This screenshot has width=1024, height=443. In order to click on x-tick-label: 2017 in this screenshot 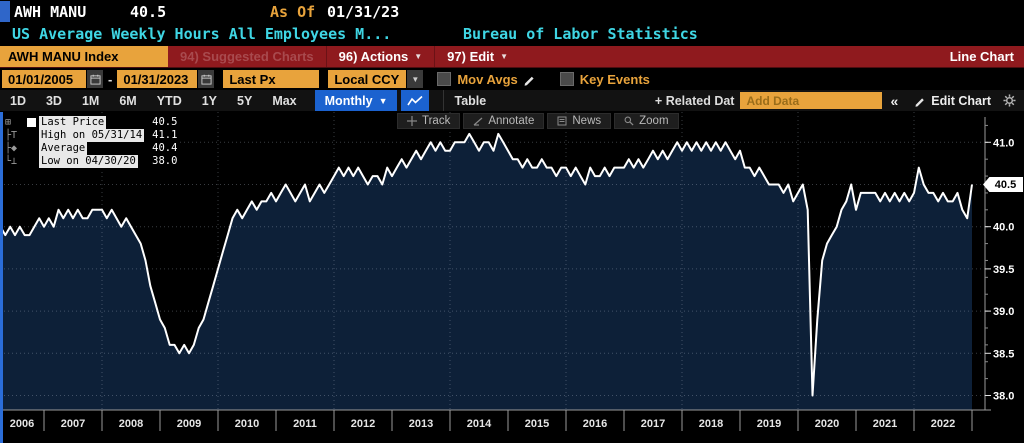, I will do `click(653, 424)`.